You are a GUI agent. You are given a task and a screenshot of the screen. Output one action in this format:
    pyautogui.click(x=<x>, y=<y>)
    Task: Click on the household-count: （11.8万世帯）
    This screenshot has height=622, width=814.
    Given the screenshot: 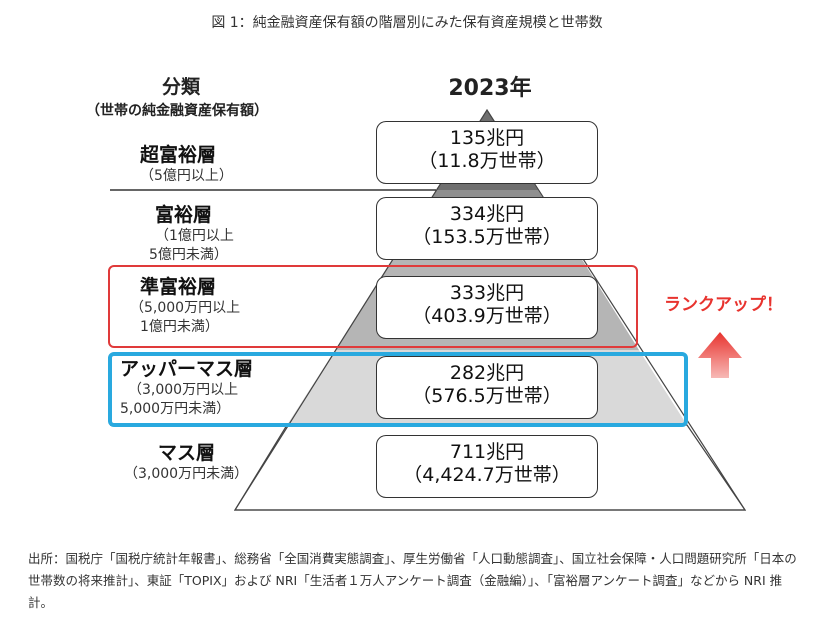 What is the action you would take?
    pyautogui.click(x=487, y=161)
    